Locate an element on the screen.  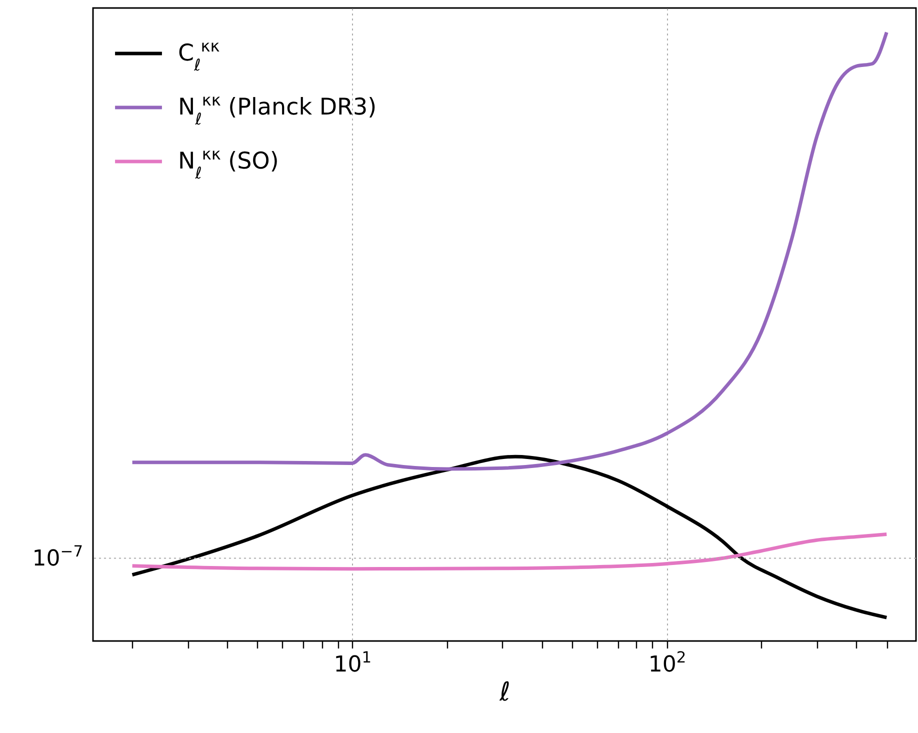
legend-label: N$_{ℓ}$$^{κκ}$ (SO) is located at coordinates (228, 163).